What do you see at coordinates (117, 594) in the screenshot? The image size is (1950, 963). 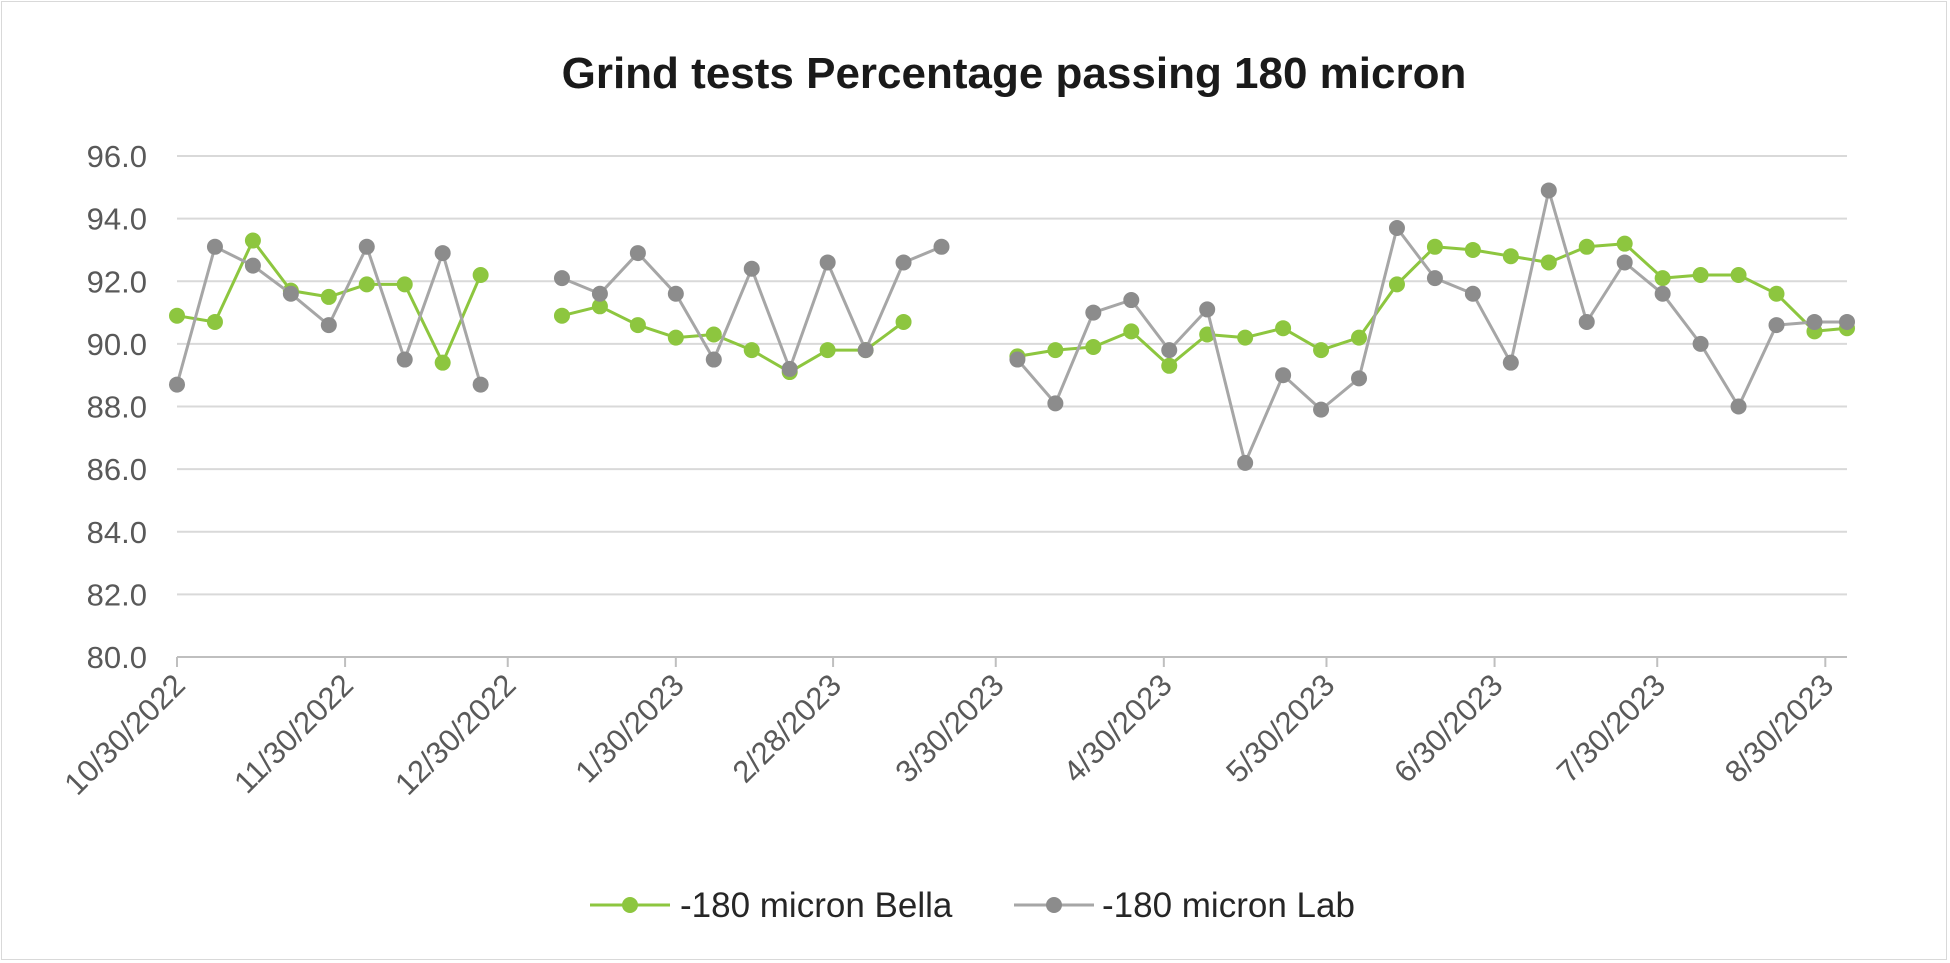 I see `y-tick-label: 82.0` at bounding box center [117, 594].